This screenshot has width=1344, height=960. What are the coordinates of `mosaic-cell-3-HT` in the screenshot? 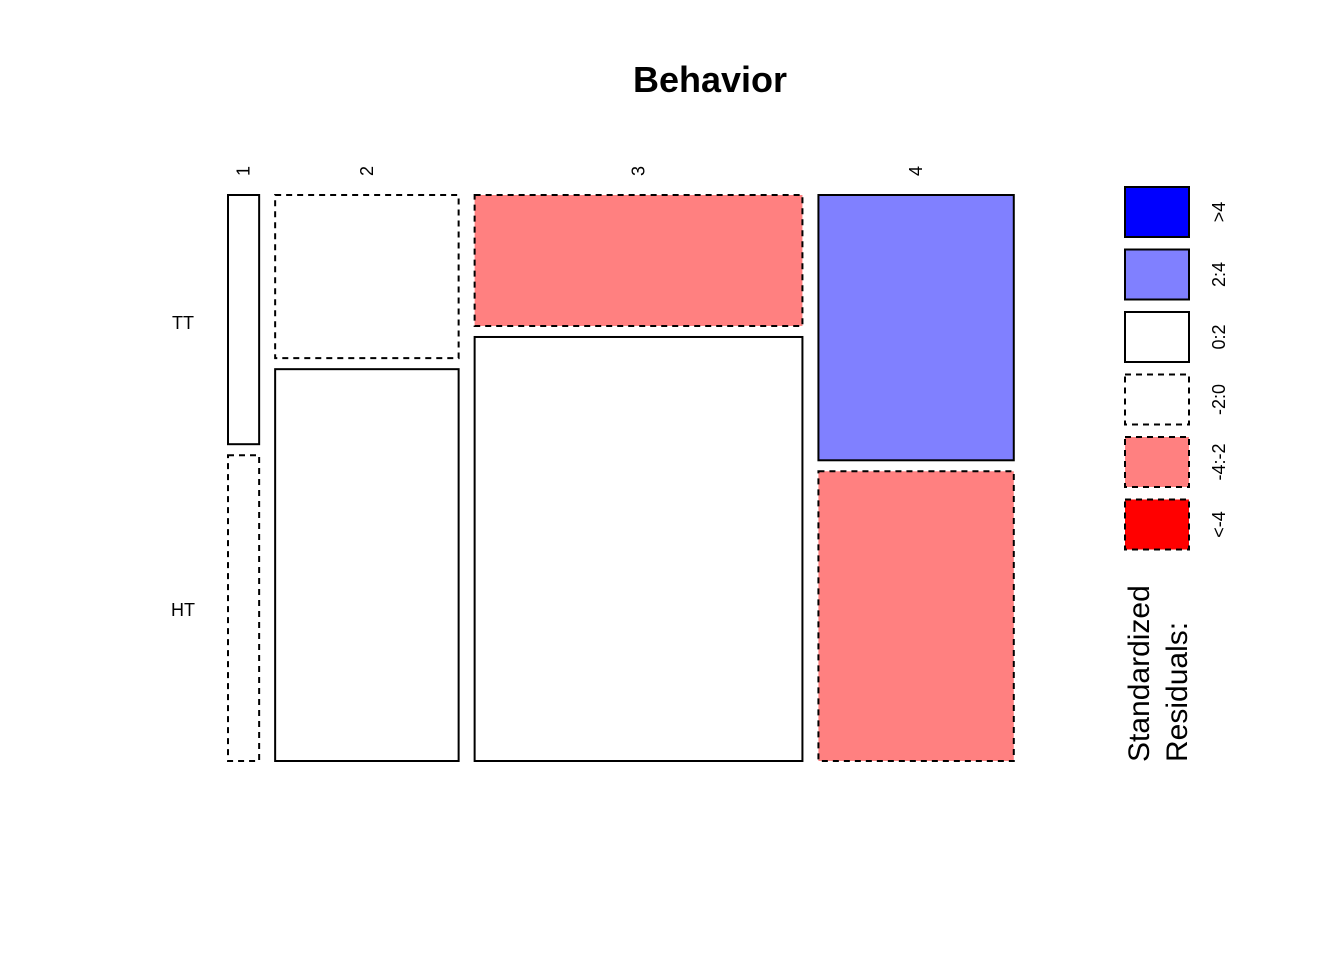 It's located at (638, 548).